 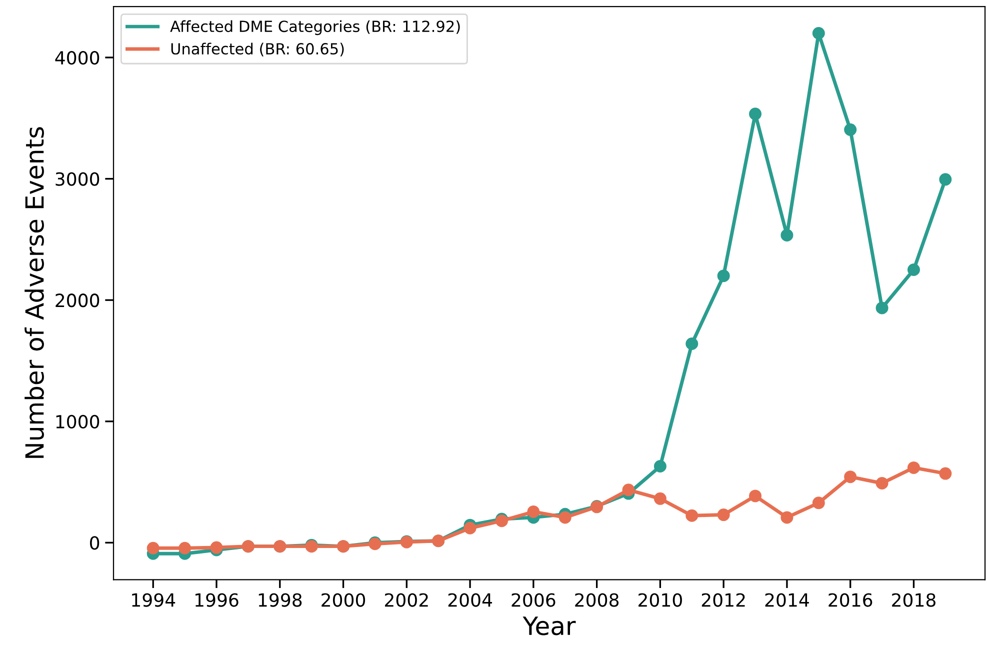 What do you see at coordinates (344, 600) in the screenshot?
I see `x-tick-label: 2000` at bounding box center [344, 600].